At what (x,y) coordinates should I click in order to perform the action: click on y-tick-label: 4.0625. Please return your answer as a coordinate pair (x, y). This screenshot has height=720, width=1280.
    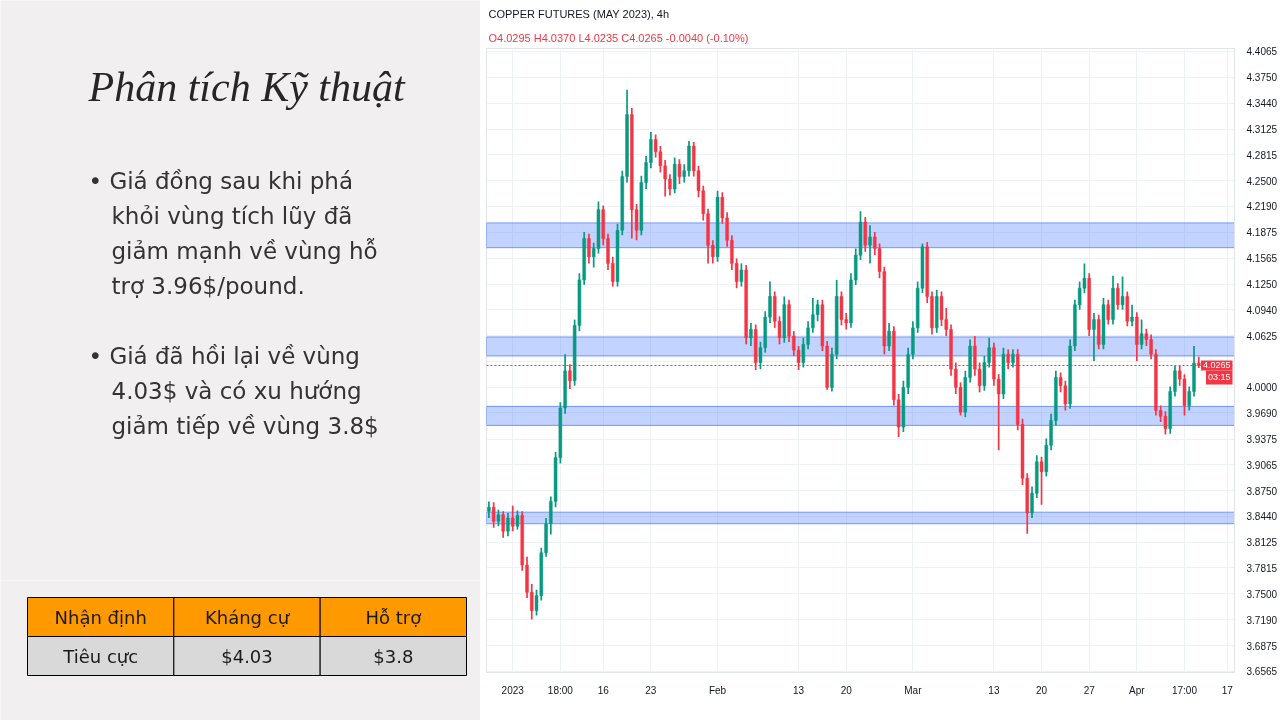
    Looking at the image, I should click on (1262, 336).